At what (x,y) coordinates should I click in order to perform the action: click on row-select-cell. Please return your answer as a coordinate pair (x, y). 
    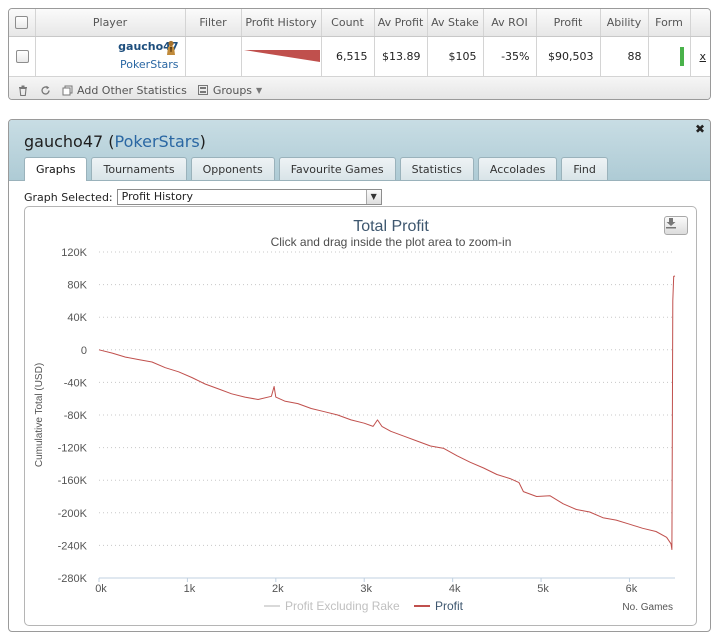
    Looking at the image, I should click on (22, 56).